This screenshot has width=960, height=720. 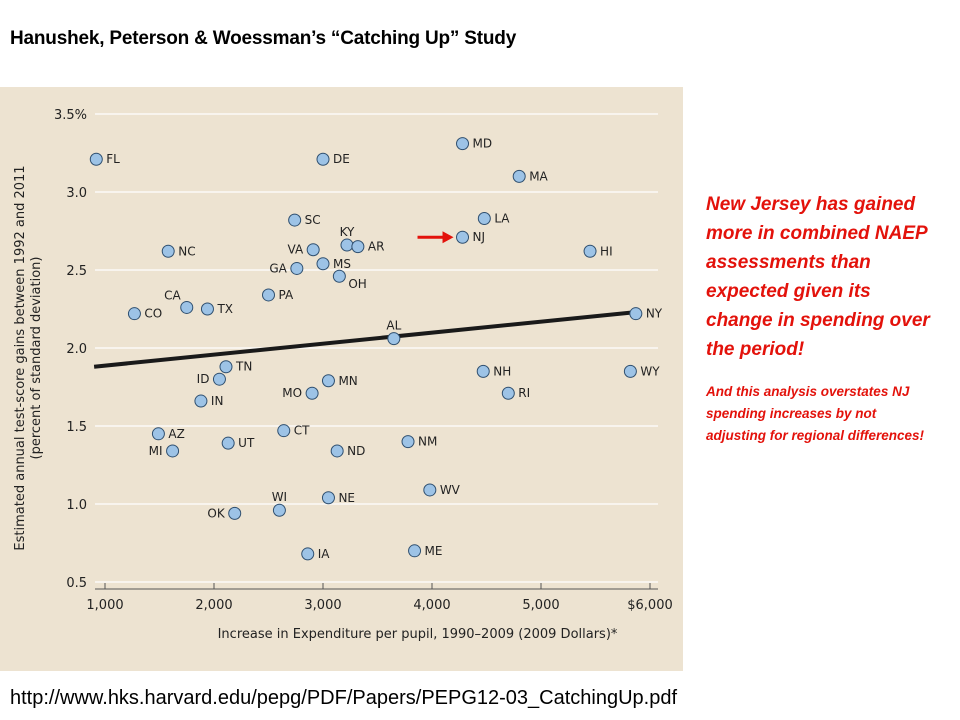 What do you see at coordinates (630, 371) in the screenshot?
I see `data-point-wy` at bounding box center [630, 371].